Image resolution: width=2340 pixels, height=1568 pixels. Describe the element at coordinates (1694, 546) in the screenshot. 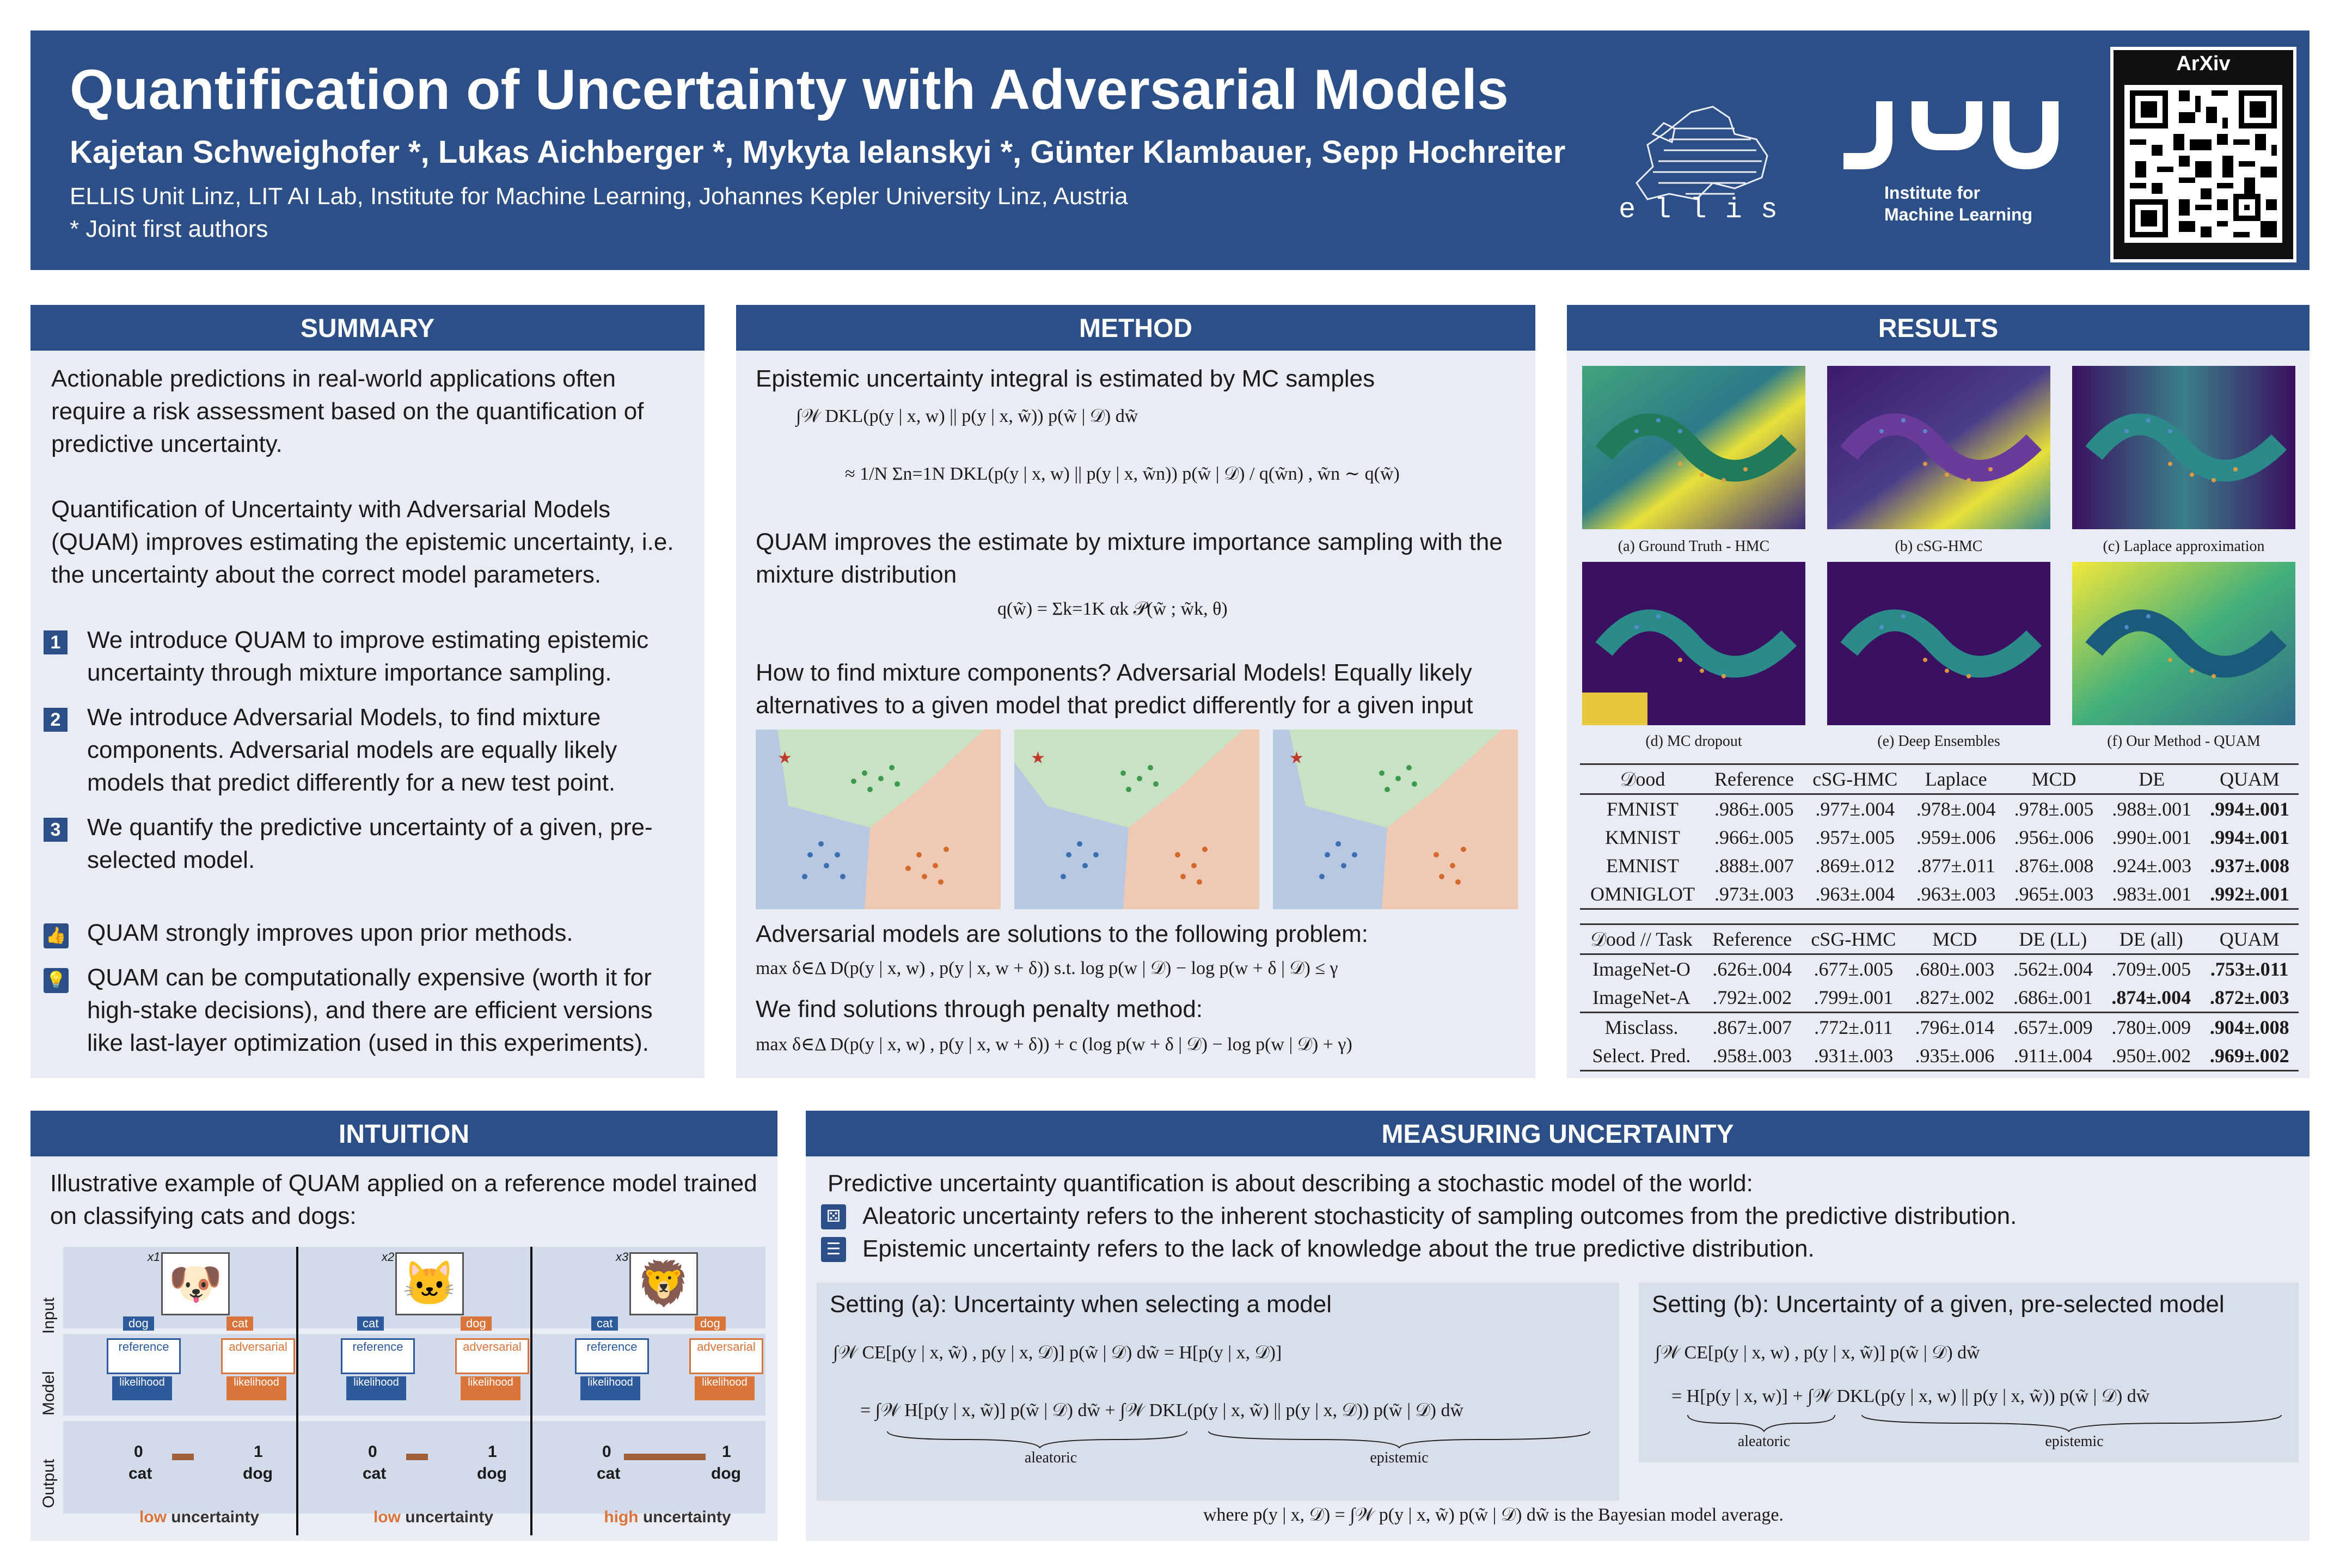

I see `caption-a: (a) Ground Truth - HMC` at that location.